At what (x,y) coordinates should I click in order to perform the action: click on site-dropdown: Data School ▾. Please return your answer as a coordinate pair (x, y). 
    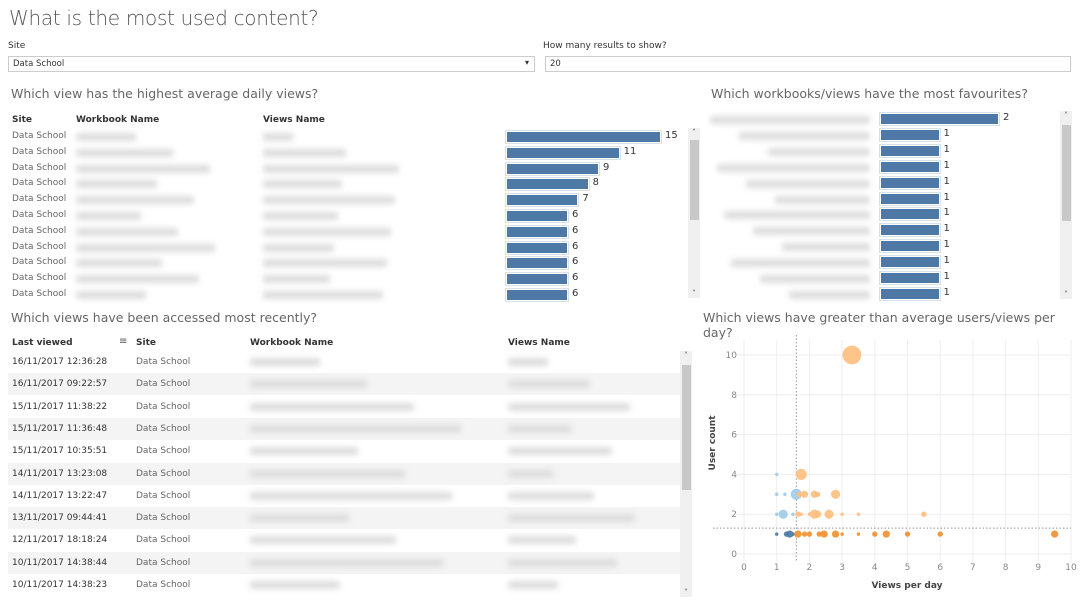
    Looking at the image, I should click on (271, 64).